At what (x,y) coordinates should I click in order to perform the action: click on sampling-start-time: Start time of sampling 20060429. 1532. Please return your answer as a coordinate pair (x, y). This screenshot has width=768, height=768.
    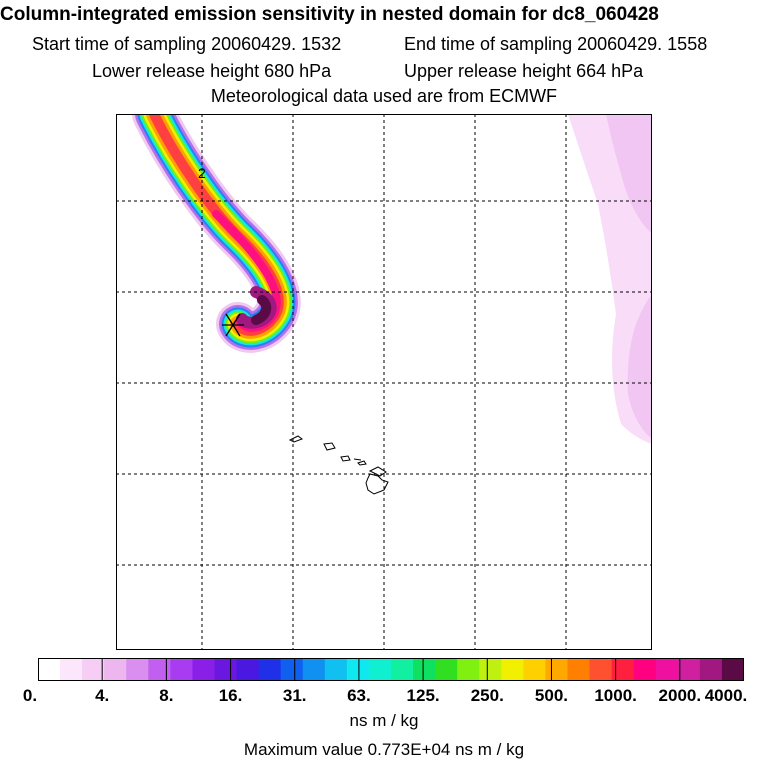
    Looking at the image, I should click on (187, 44).